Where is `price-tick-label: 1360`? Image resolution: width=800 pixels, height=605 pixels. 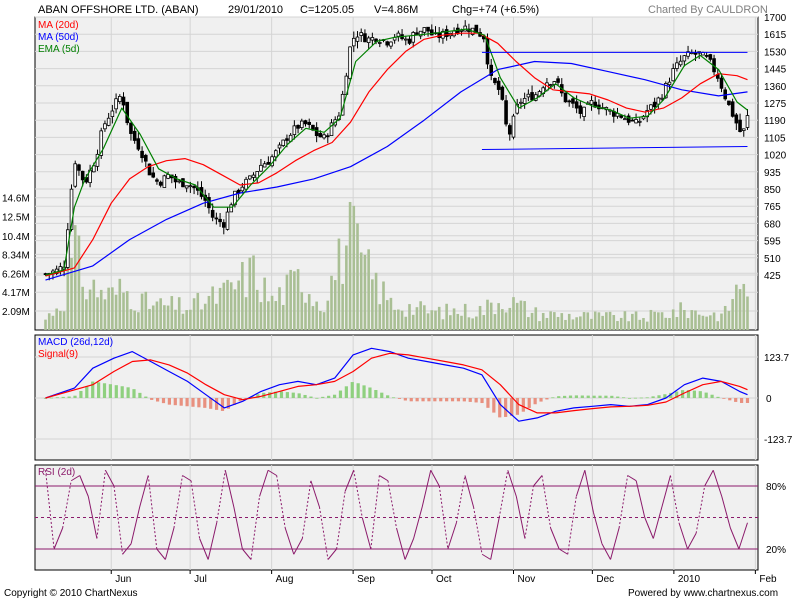 price-tick-label: 1360 is located at coordinates (775, 87).